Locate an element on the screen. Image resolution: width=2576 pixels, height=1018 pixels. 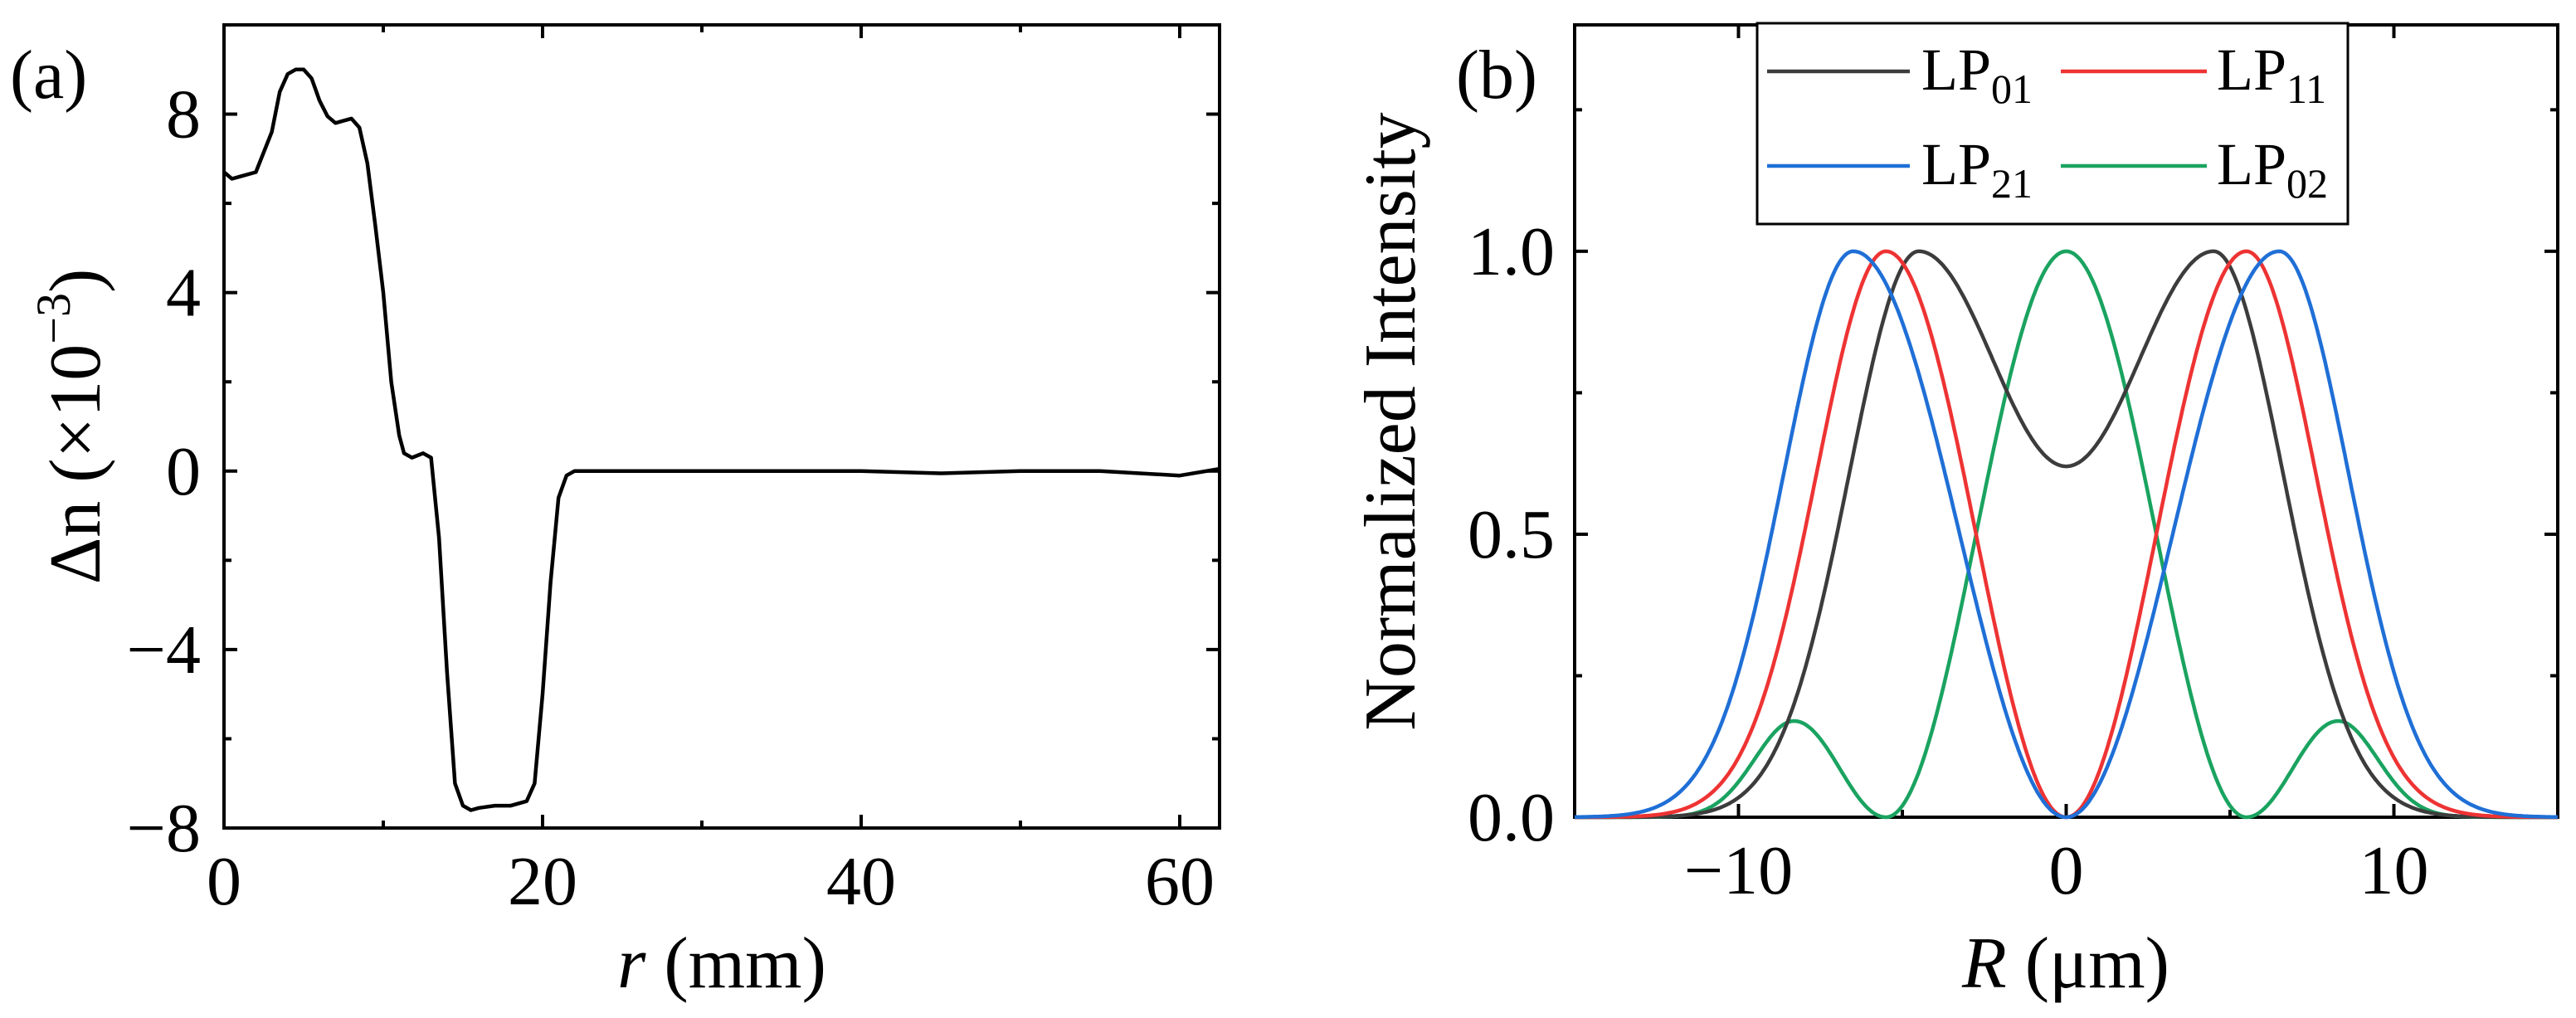
x-axis-variable: r is located at coordinates (631, 964).